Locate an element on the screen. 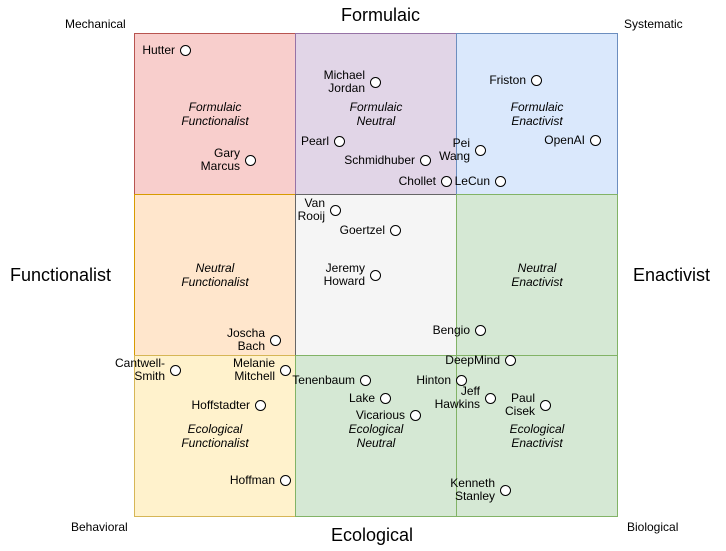  axis-label-right: Enactivist is located at coordinates (672, 275).